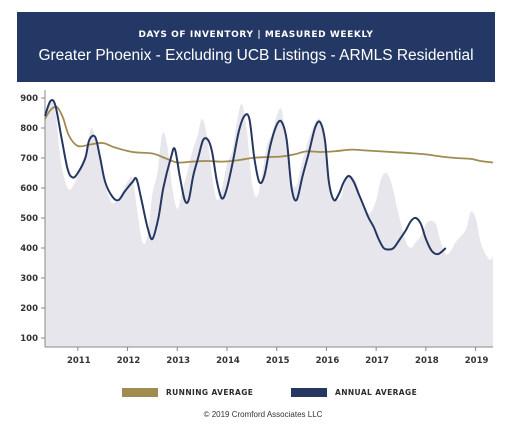 This screenshot has width=526, height=424. I want to click on y-tick-label-300: 300, so click(29, 279).